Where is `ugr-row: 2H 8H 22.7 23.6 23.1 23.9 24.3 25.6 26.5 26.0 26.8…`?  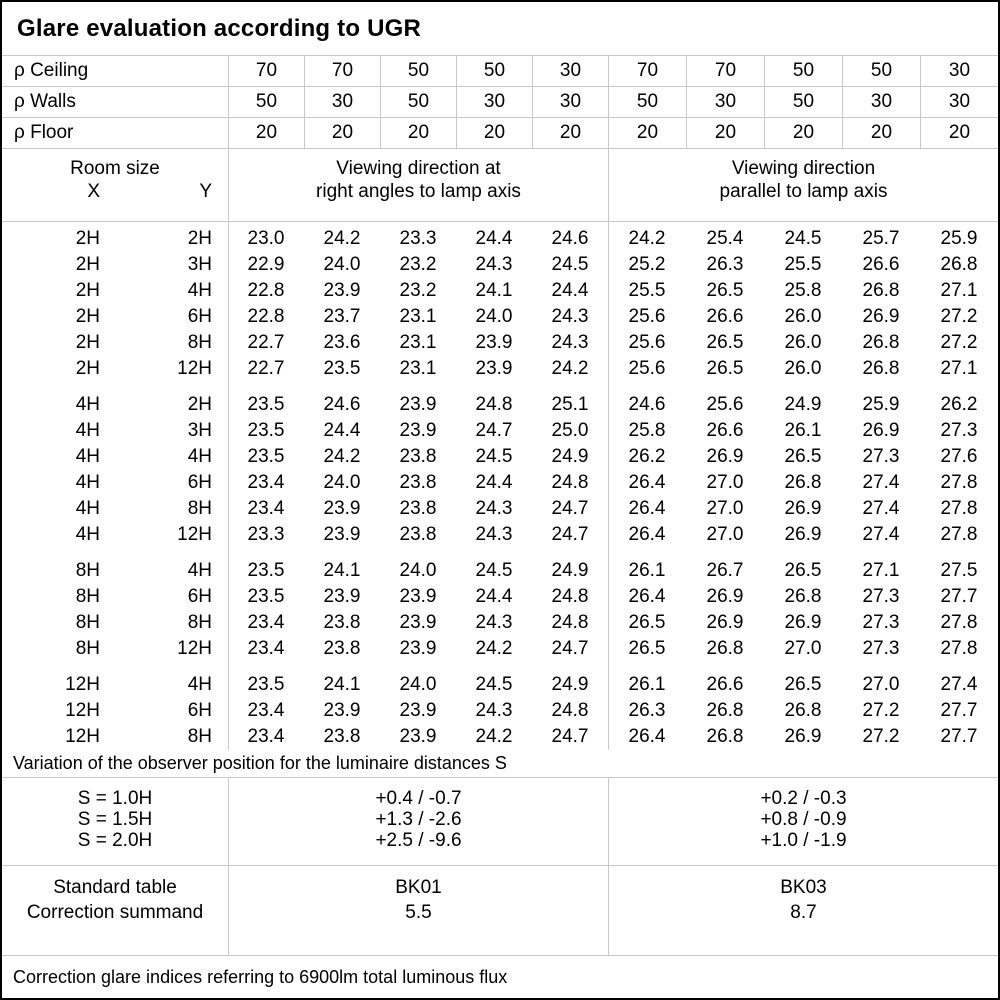 ugr-row: 2H 8H 22.7 23.6 23.1 23.9 24.3 25.6 26.5 26.0 26.8… is located at coordinates (500, 343).